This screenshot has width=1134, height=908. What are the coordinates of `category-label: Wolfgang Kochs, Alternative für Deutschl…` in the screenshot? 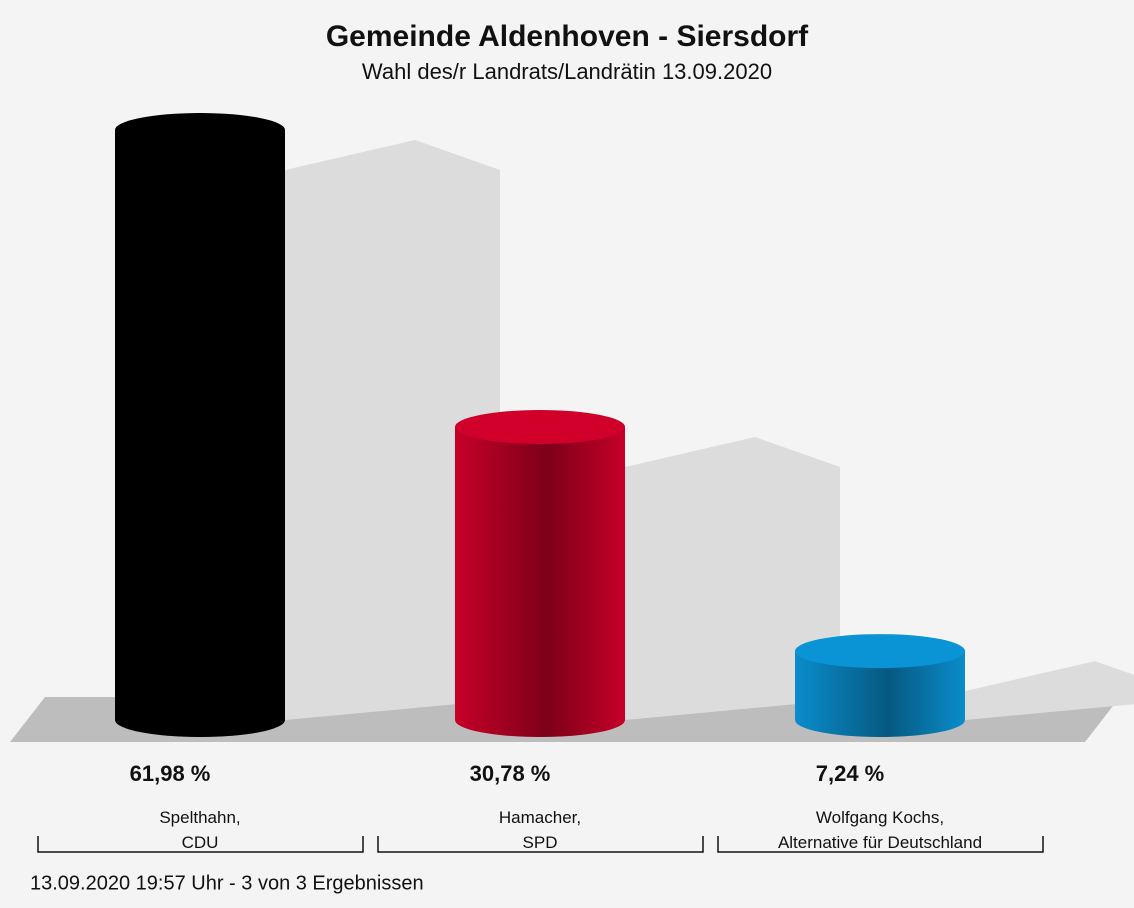 It's located at (880, 830).